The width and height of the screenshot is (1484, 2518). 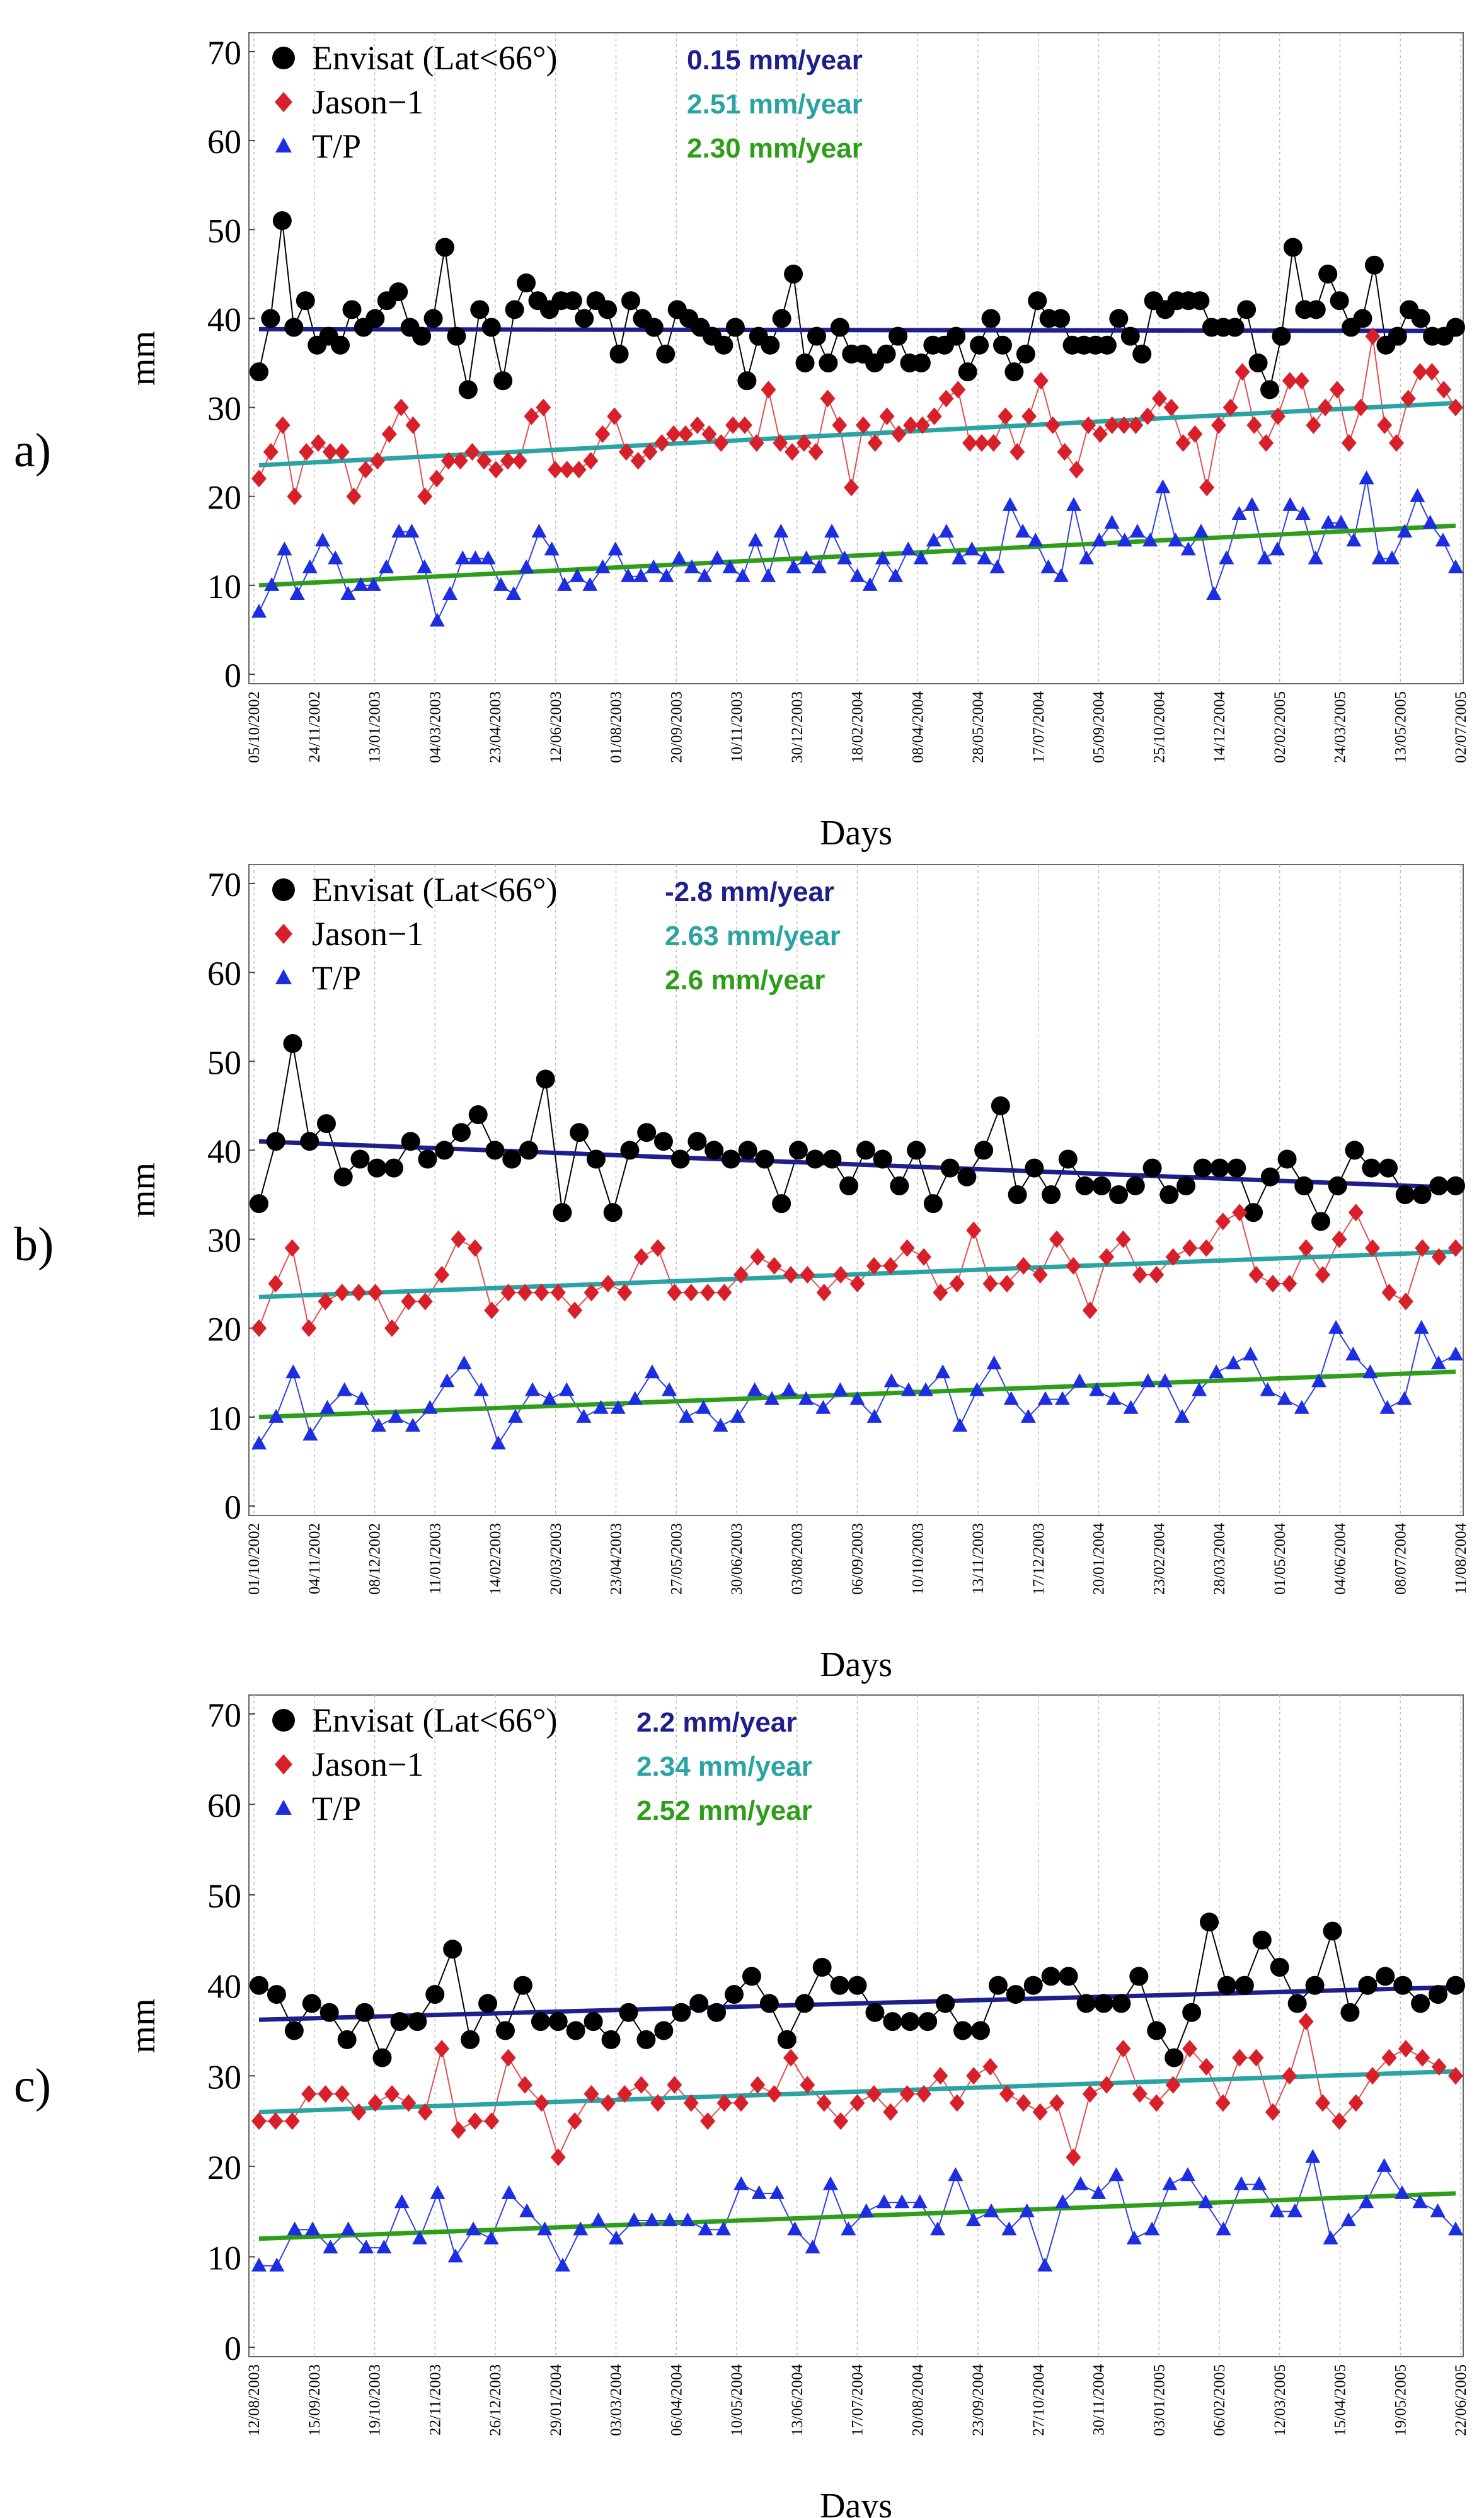 I want to click on x-tick-label: 04/03/2003, so click(x=435, y=727).